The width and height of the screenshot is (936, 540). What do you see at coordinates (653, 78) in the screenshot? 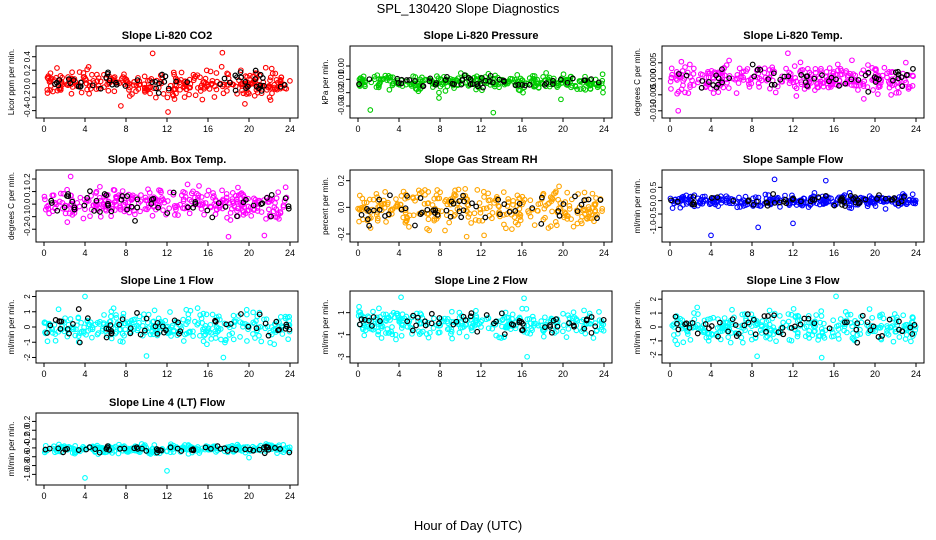
I see `y-tick-label: 0.000` at bounding box center [653, 78].